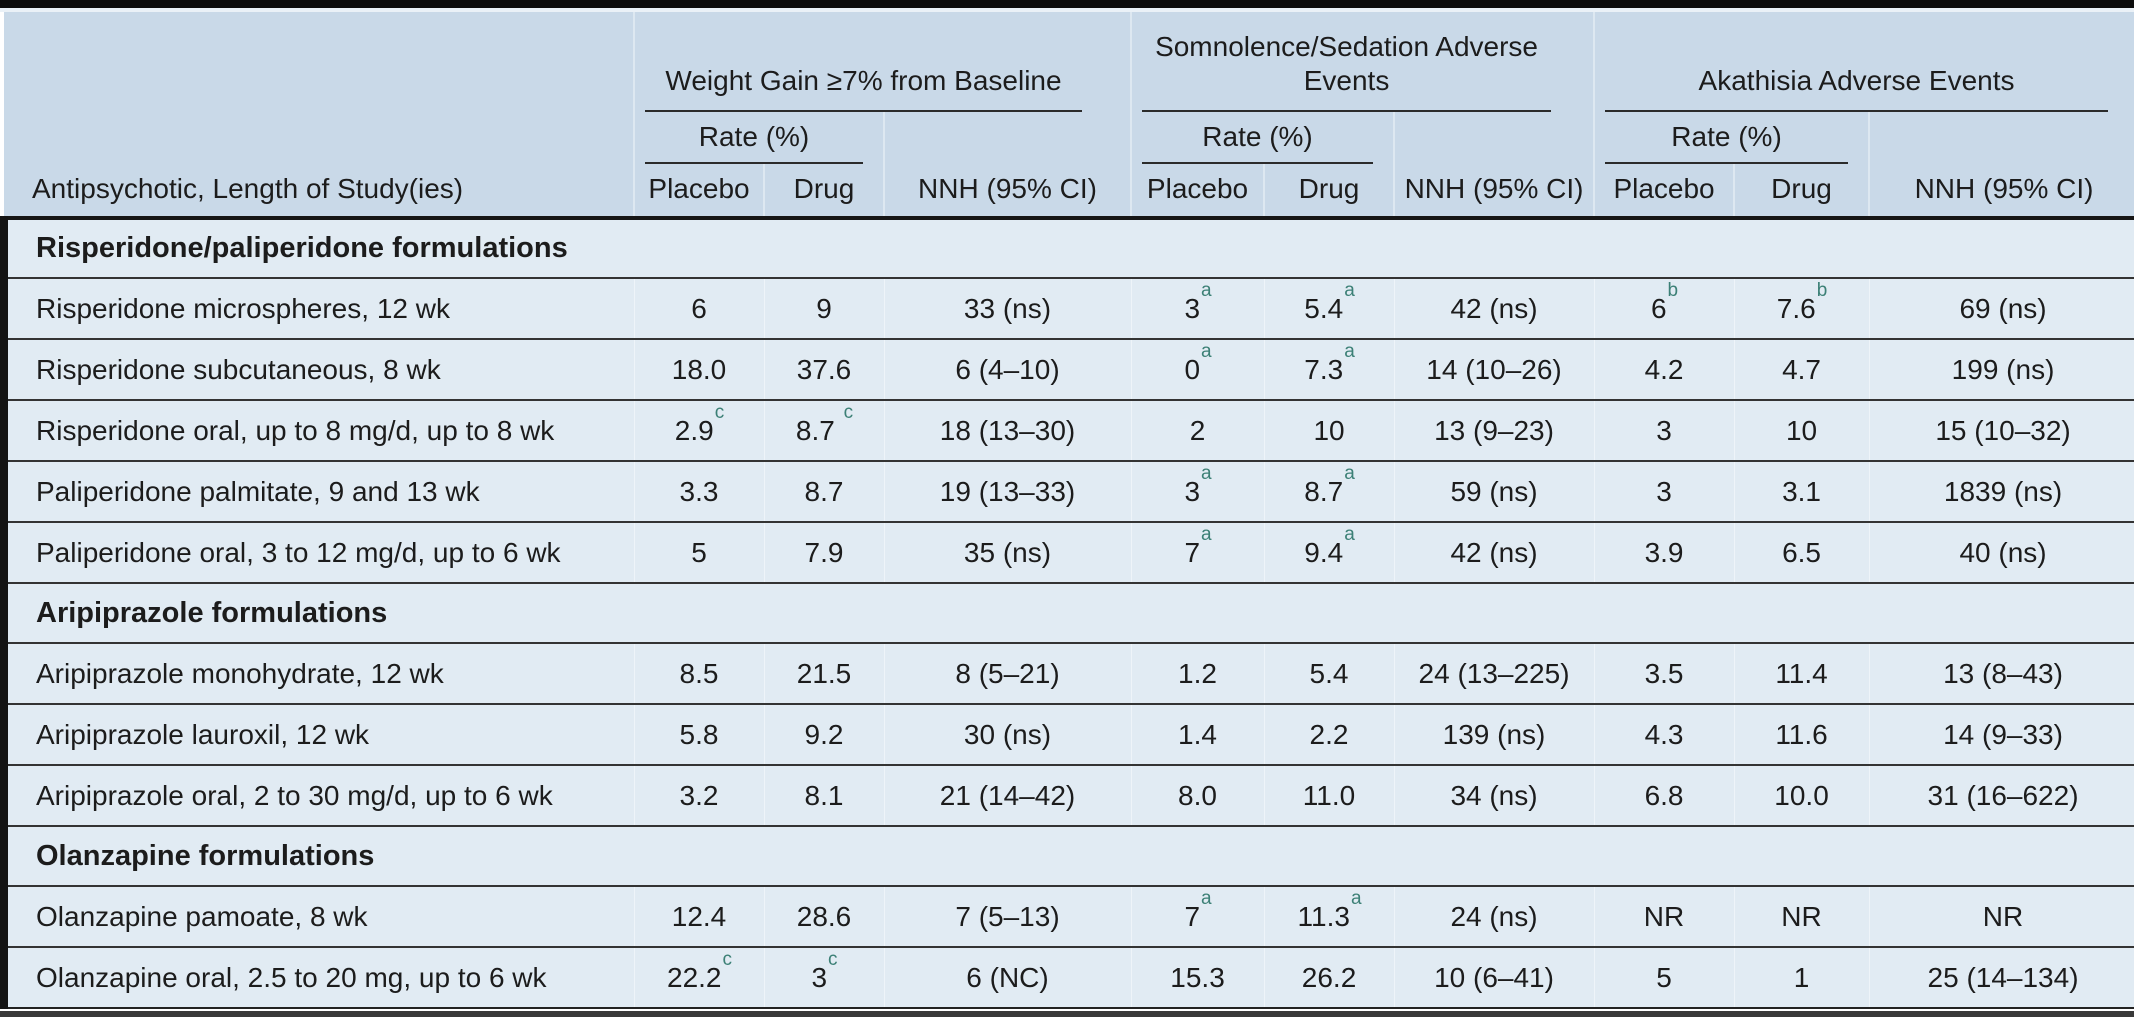 This screenshot has width=2134, height=1017. What do you see at coordinates (698, 734) in the screenshot?
I see `value-cell: 5.8` at bounding box center [698, 734].